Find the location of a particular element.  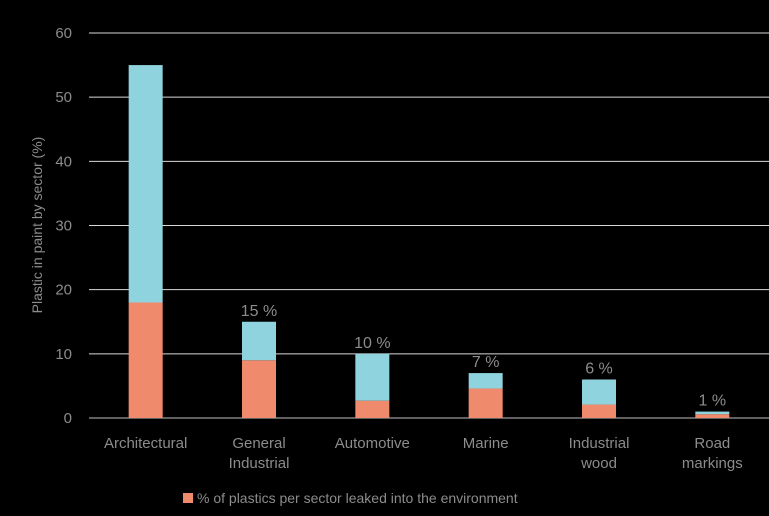

y-tick-label: 40 is located at coordinates (63, 161).